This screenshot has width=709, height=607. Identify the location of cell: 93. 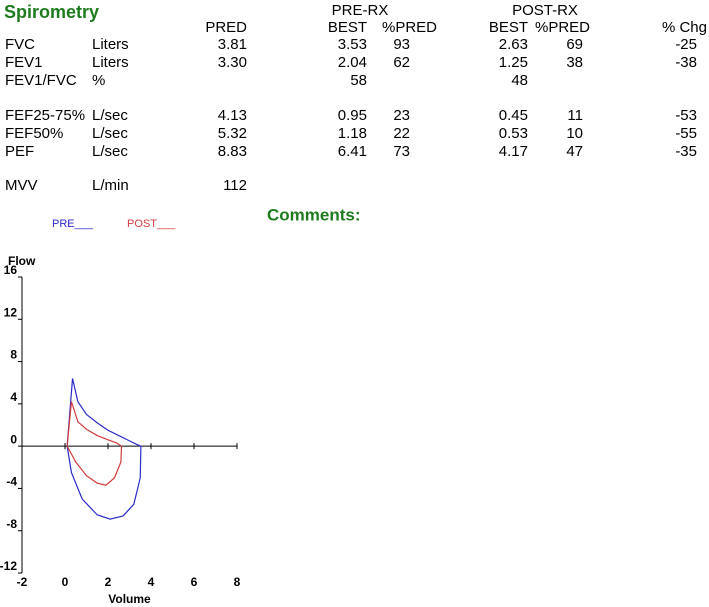
(401, 44).